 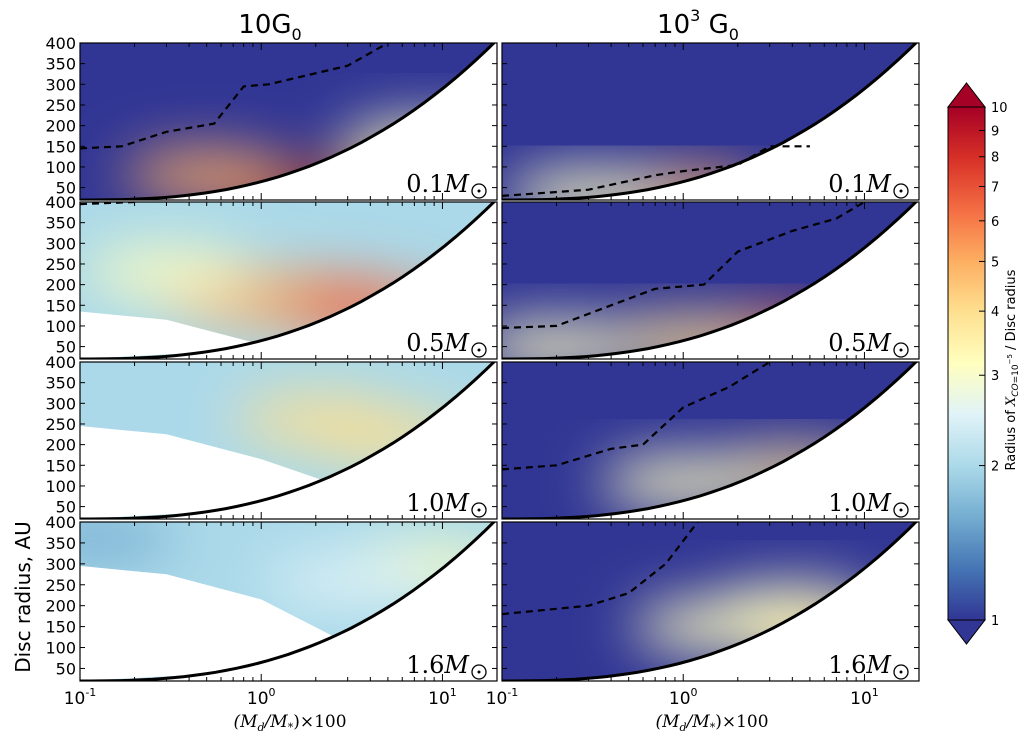 I want to click on panel-r2-c1: 1.0M, so click(x=710, y=440).